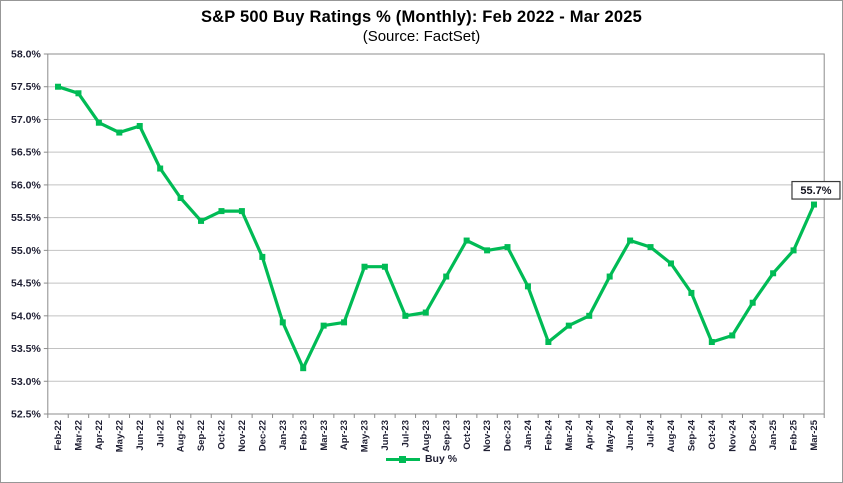 This screenshot has height=483, width=843. I want to click on svg-text: Aug-23, so click(426, 436).